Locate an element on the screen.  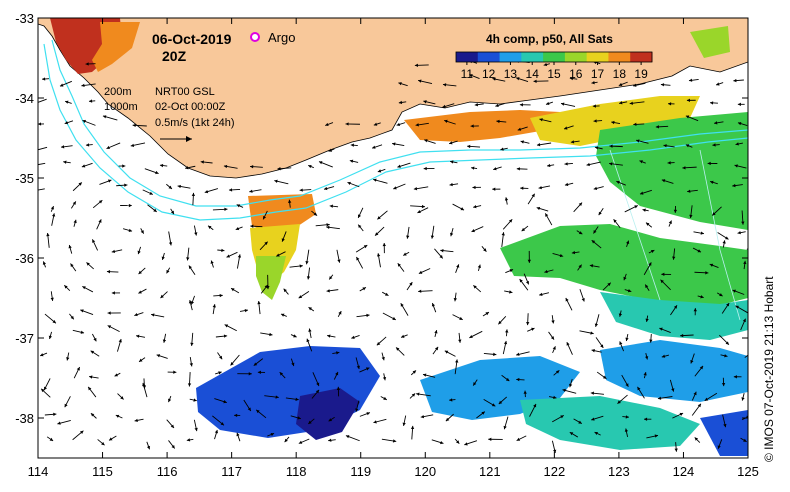
colorbar-tick-label: 15 is located at coordinates (554, 74).